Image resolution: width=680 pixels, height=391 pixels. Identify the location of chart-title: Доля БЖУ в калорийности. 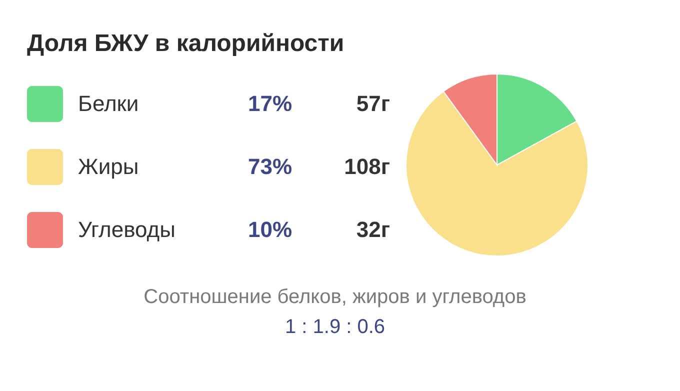
(185, 43).